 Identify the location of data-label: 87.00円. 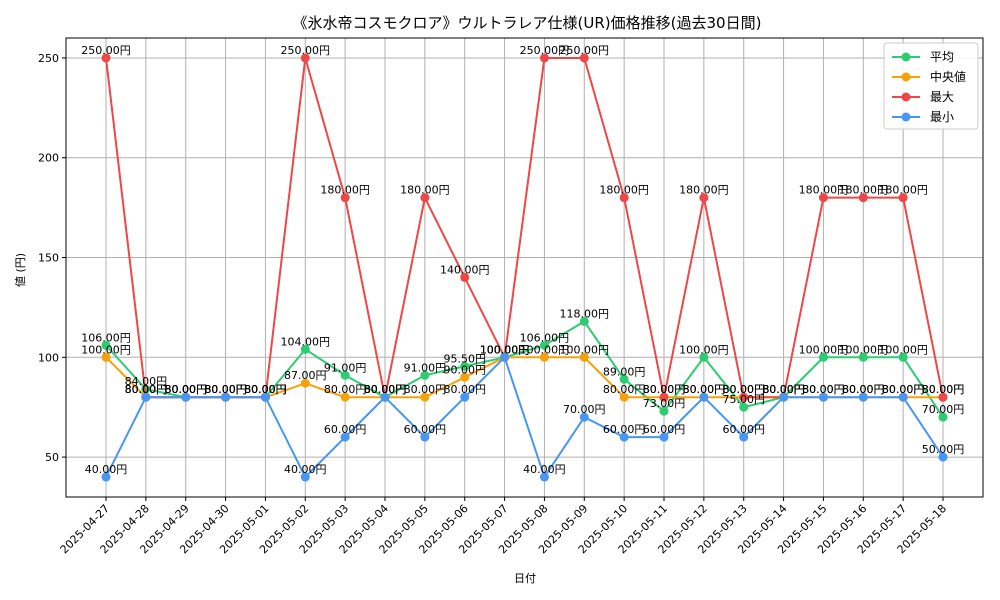
(305, 375).